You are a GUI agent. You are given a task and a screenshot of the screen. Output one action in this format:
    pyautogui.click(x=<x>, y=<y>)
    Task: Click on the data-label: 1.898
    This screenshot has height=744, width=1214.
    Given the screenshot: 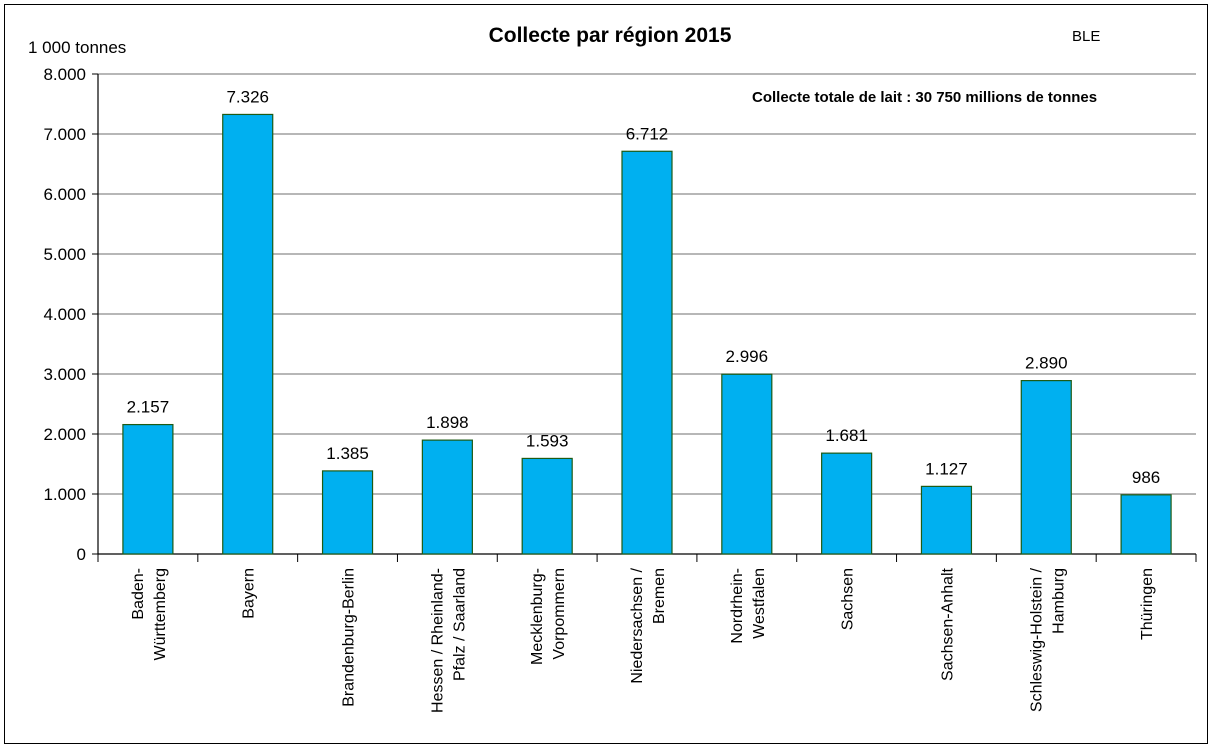 What is the action you would take?
    pyautogui.click(x=447, y=422)
    